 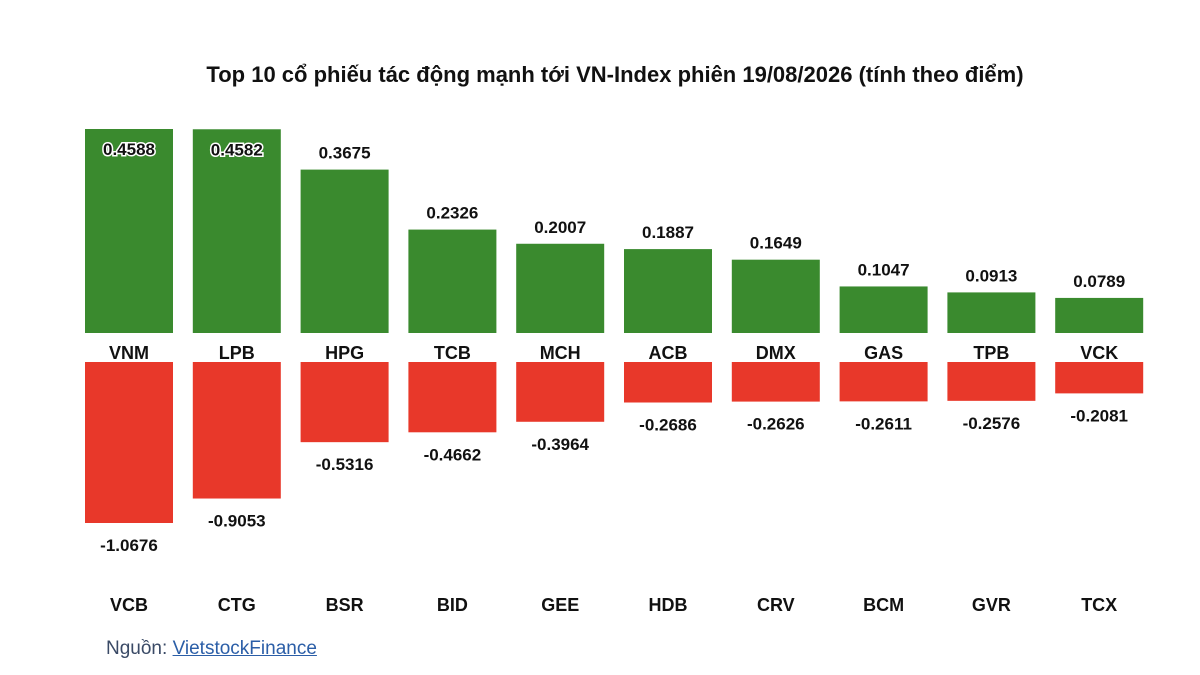 What do you see at coordinates (452, 605) in the screenshot?
I see `negative-category-label: BID` at bounding box center [452, 605].